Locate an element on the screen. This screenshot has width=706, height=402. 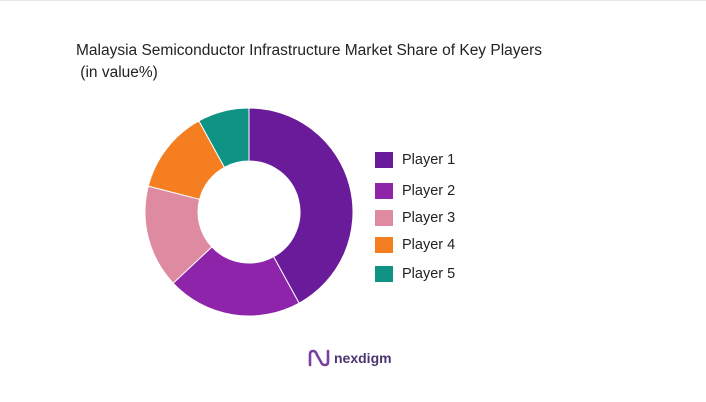
legend-item-5: Player 5 is located at coordinates (435, 274).